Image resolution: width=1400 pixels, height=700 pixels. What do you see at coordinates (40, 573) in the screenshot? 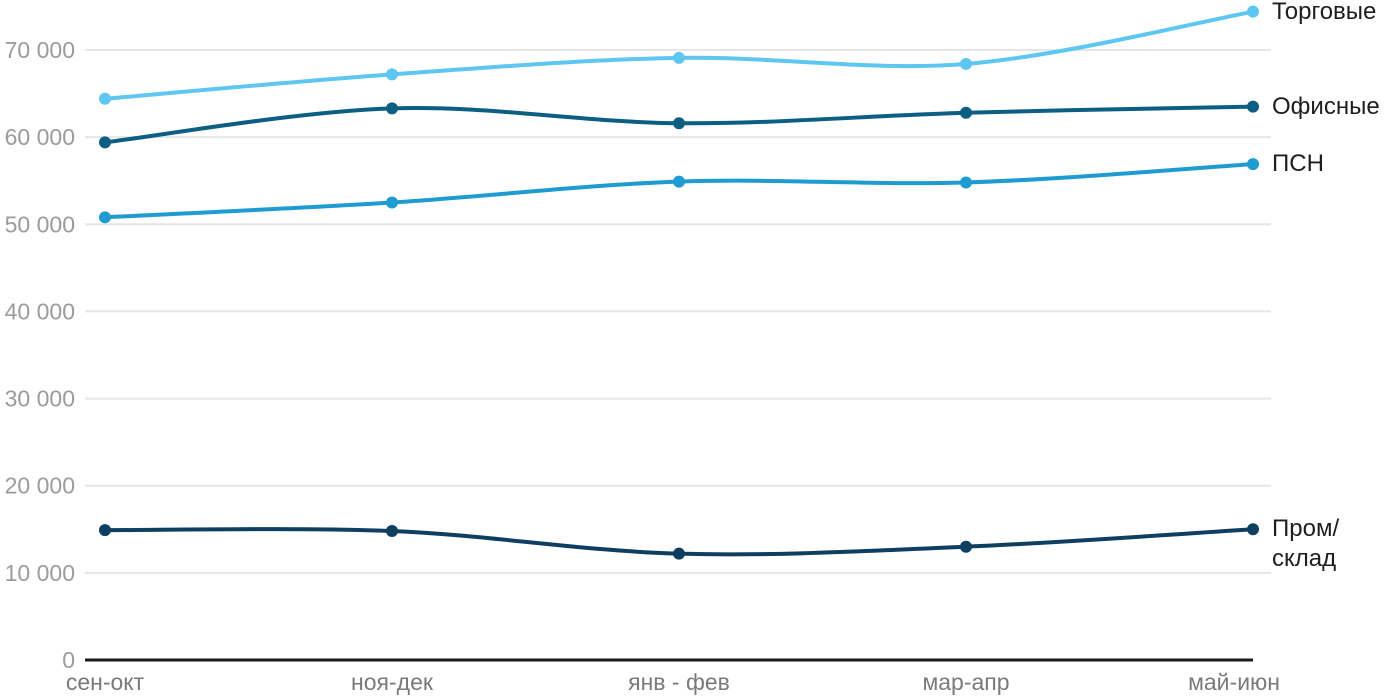
I see `y-tick-label: 10 000` at bounding box center [40, 573].